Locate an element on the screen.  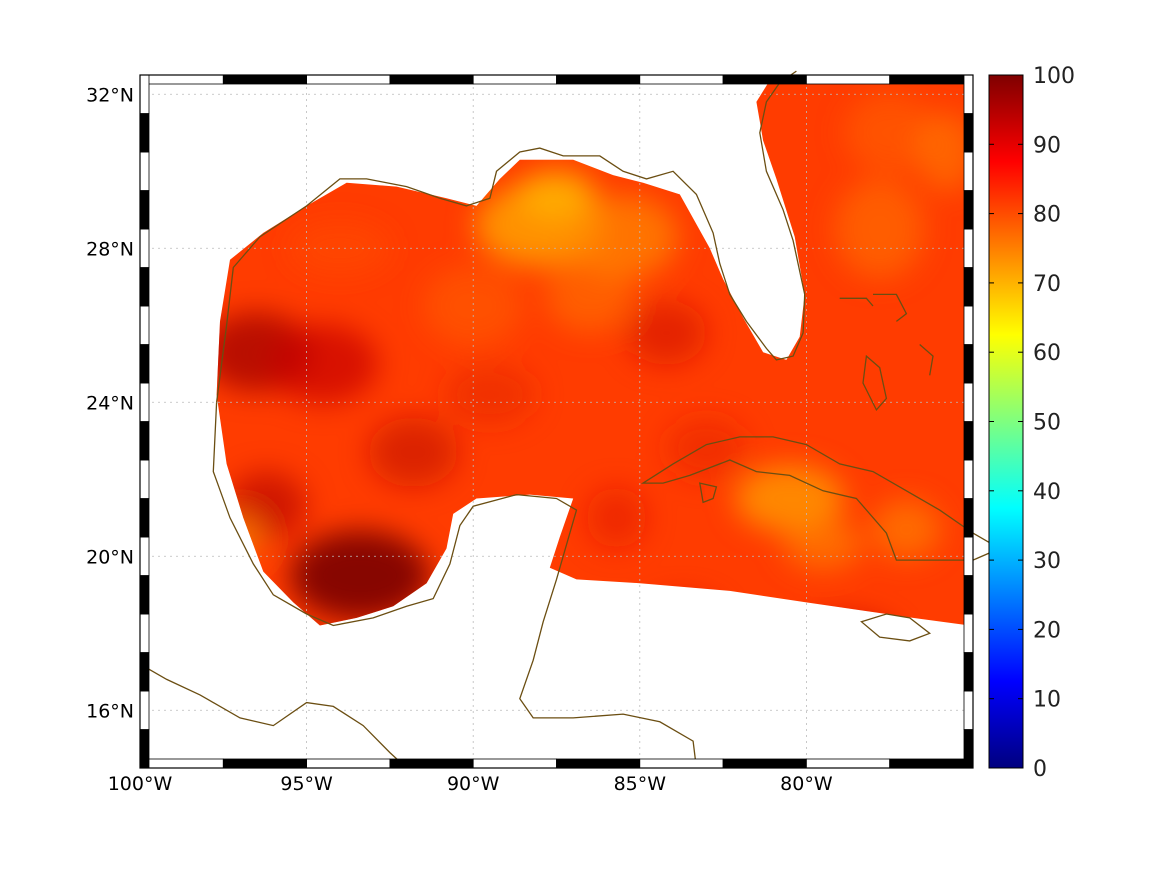
lon-tick-label: 100°W is located at coordinates (140, 784).